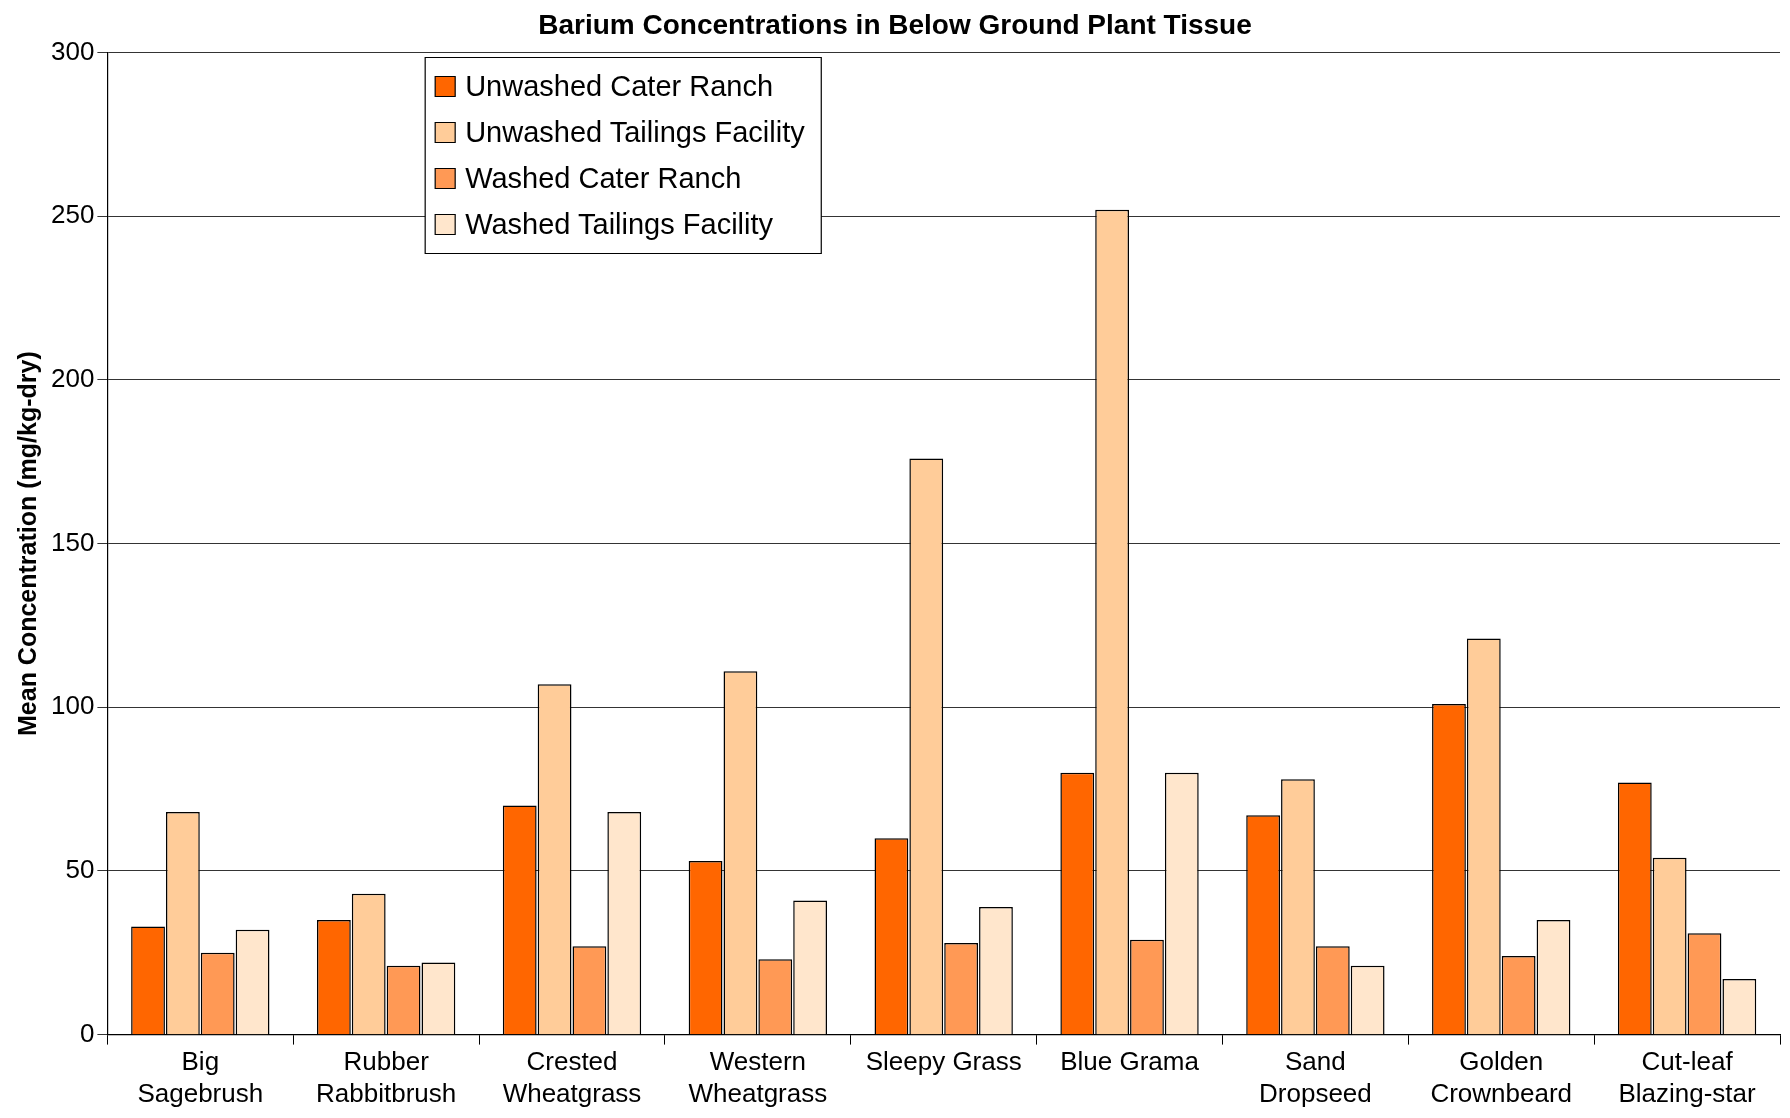 This screenshot has width=1790, height=1118. Describe the element at coordinates (1501, 1077) in the screenshot. I see `x-tick-label: Golden Crownbeard` at that location.